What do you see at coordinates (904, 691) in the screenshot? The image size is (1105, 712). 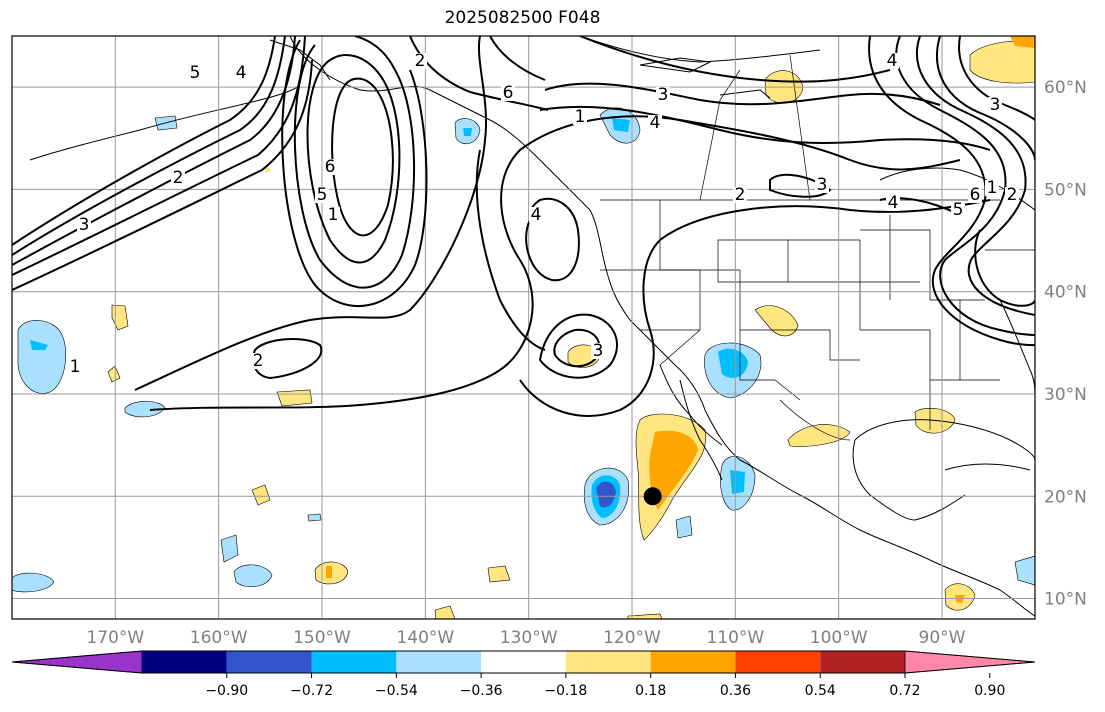 I see `colorbar-label: 0.72` at bounding box center [904, 691].